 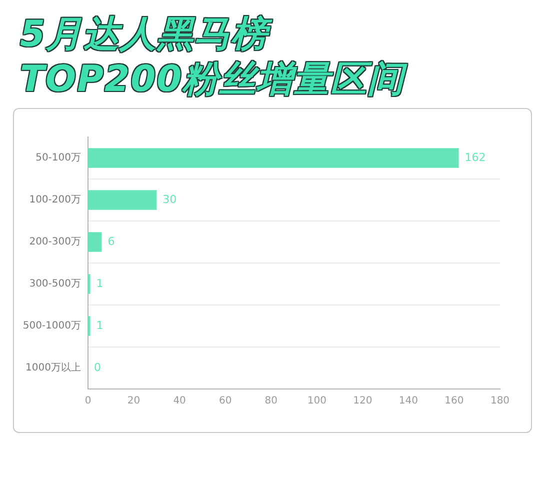 I want to click on x-tick-label: 120, so click(x=362, y=401).